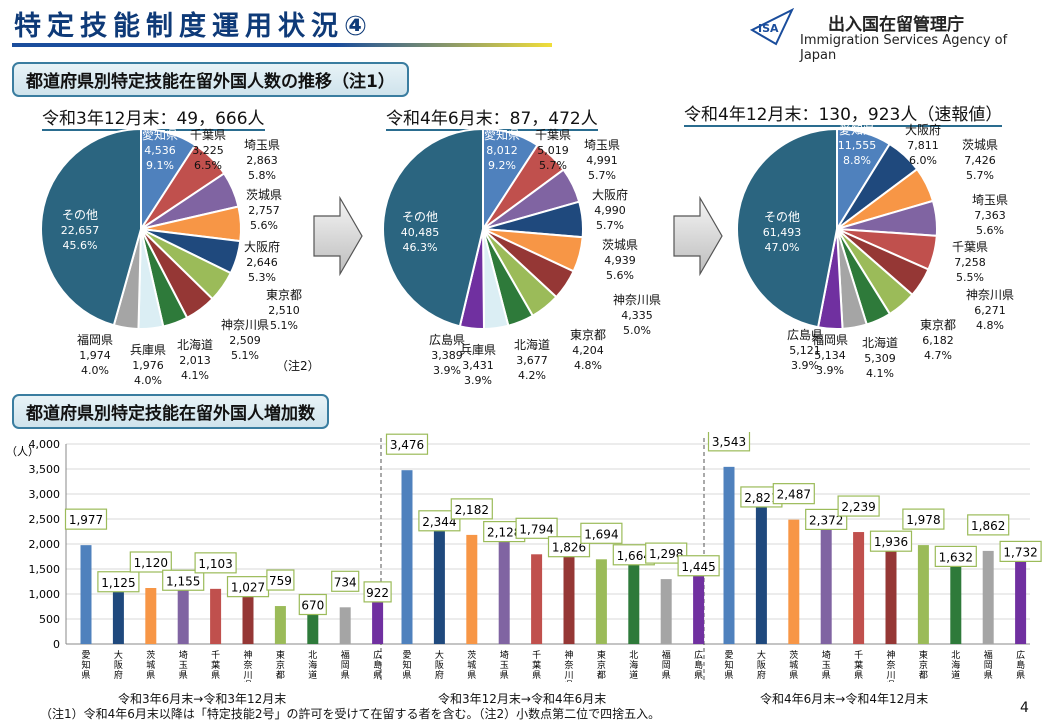  What do you see at coordinates (761, 675) in the screenshot?
I see `x-category-char: 府` at bounding box center [761, 675].